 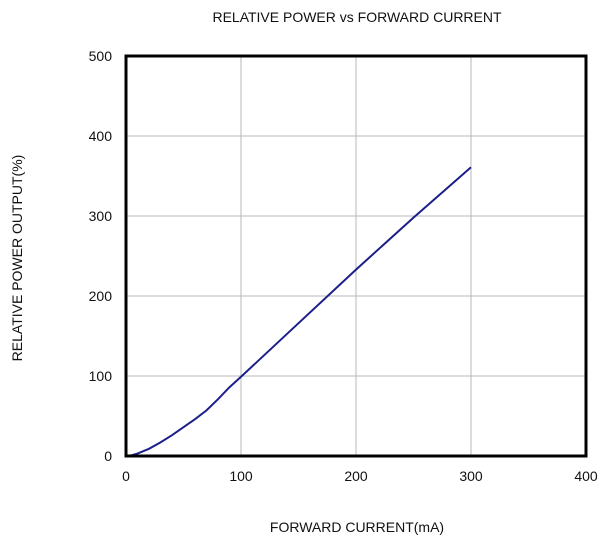 What do you see at coordinates (357, 17) in the screenshot?
I see `chart-title: RELATIVE POWER vs FORWARD CURRENT` at bounding box center [357, 17].